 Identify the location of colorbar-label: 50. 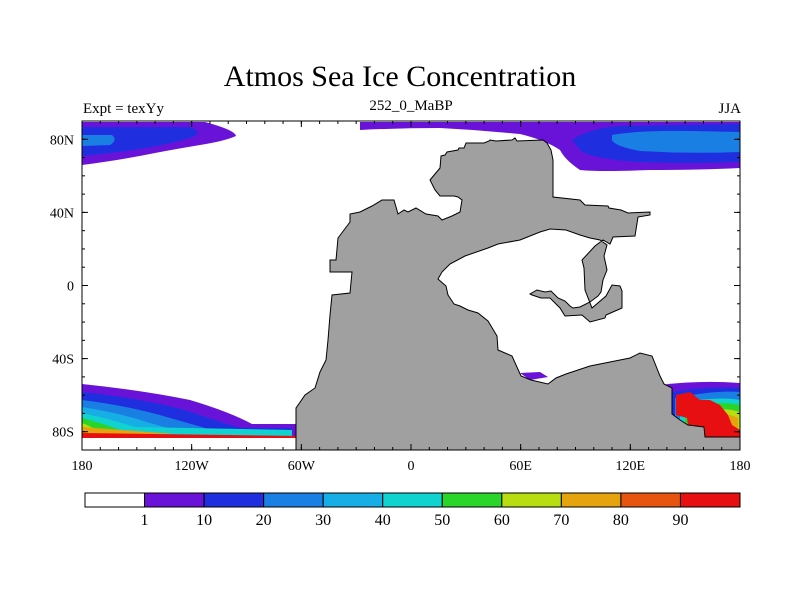
(442, 520).